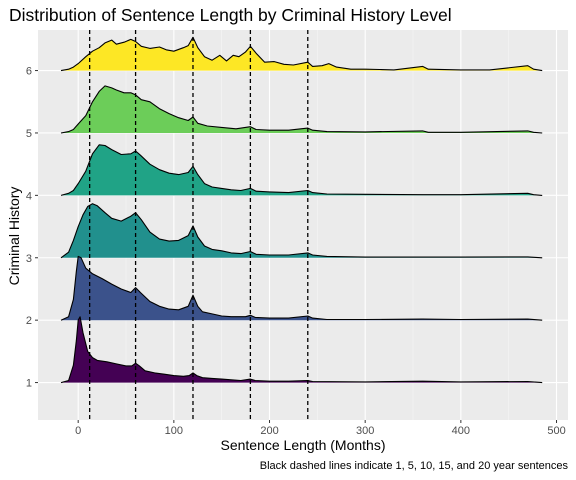 The image size is (576, 480). Describe the element at coordinates (29, 72) in the screenshot. I see `y-tick-label: 6` at that location.